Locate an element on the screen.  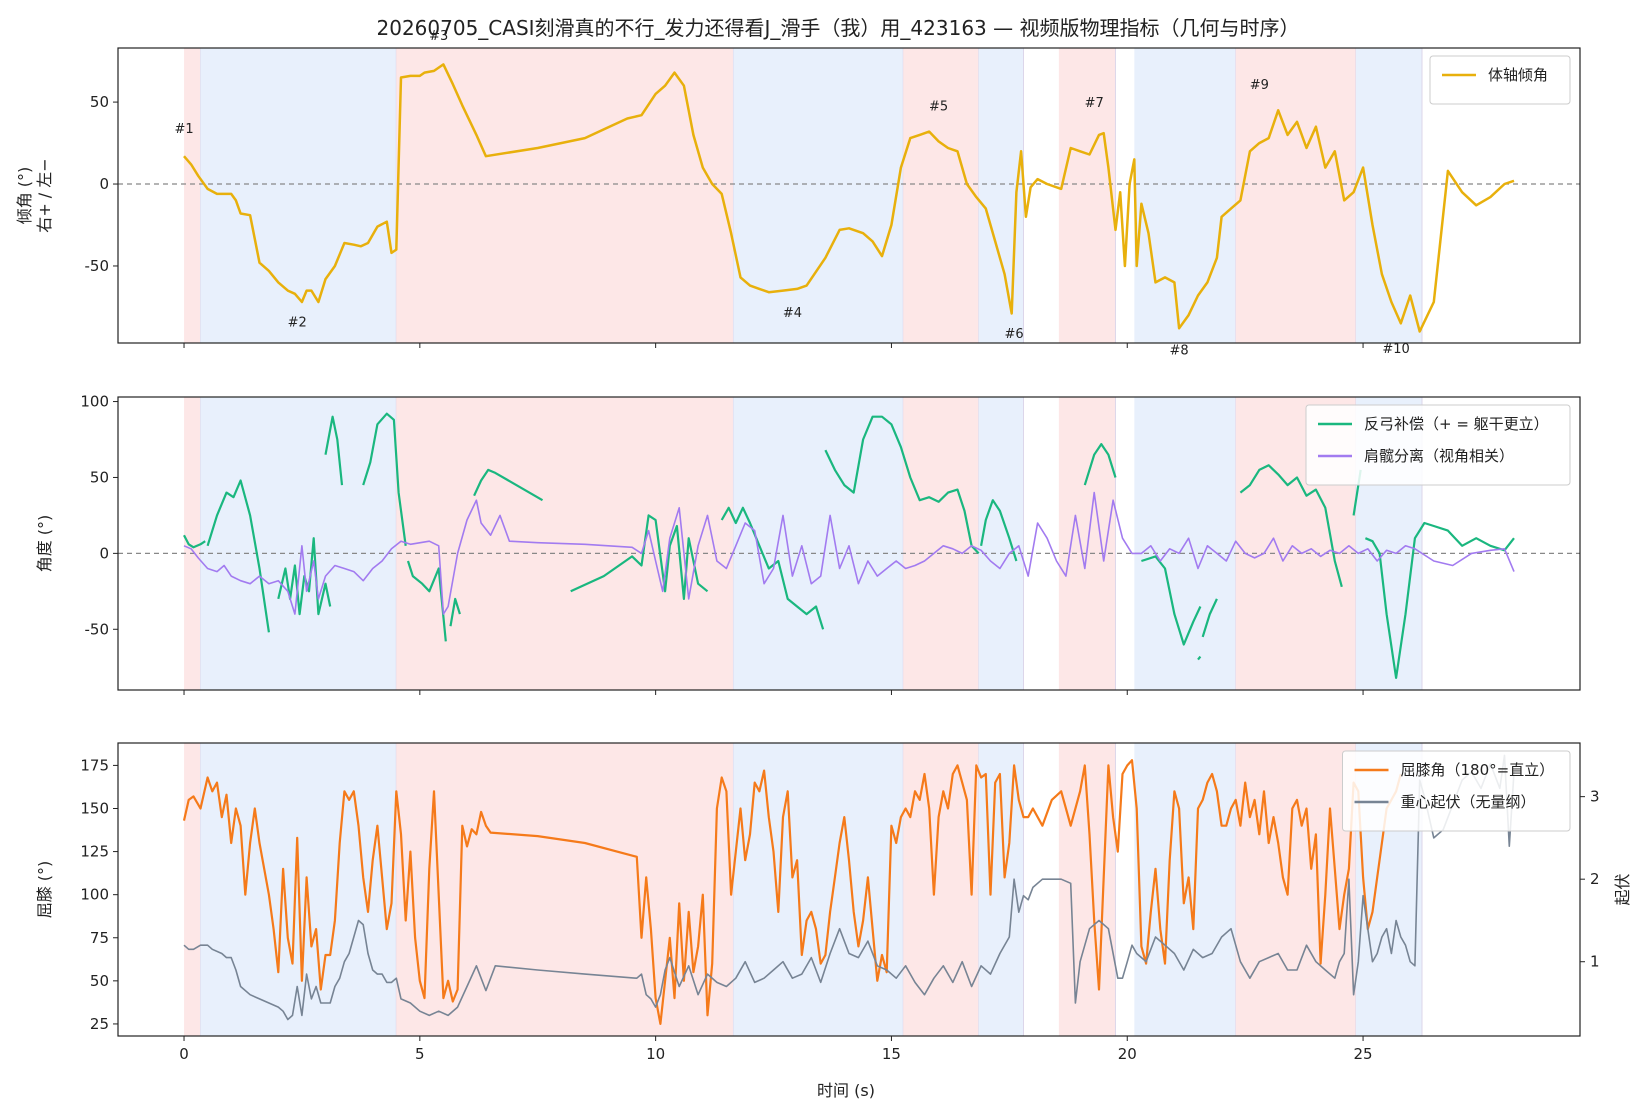
y-tick-label: 125 is located at coordinates (94, 852).